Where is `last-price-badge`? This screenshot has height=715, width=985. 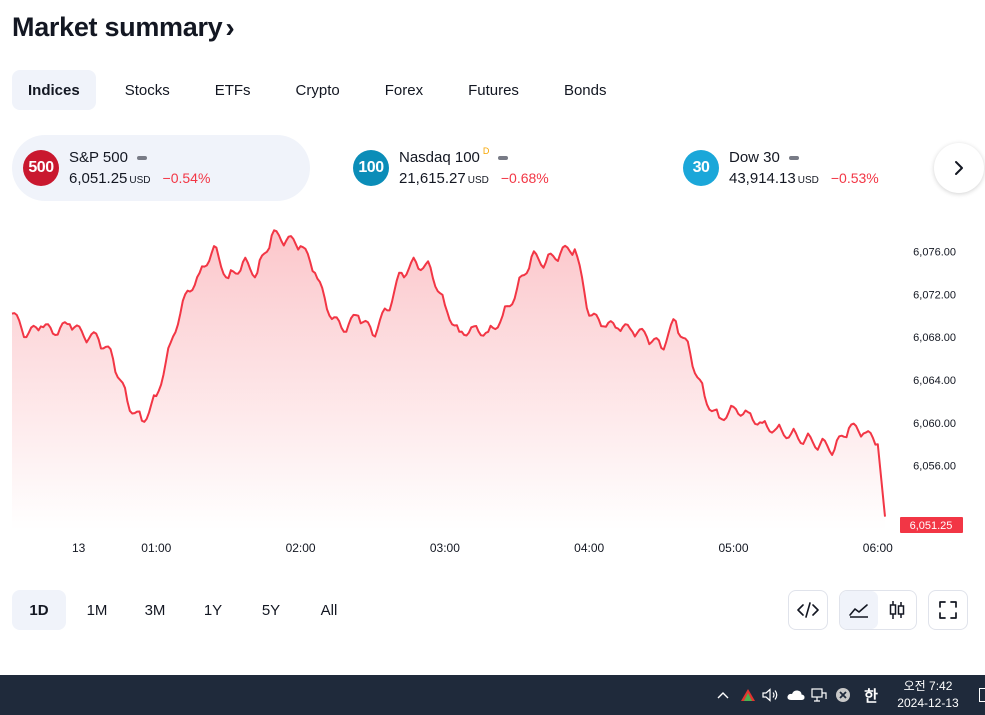 last-price-badge is located at coordinates (931, 525).